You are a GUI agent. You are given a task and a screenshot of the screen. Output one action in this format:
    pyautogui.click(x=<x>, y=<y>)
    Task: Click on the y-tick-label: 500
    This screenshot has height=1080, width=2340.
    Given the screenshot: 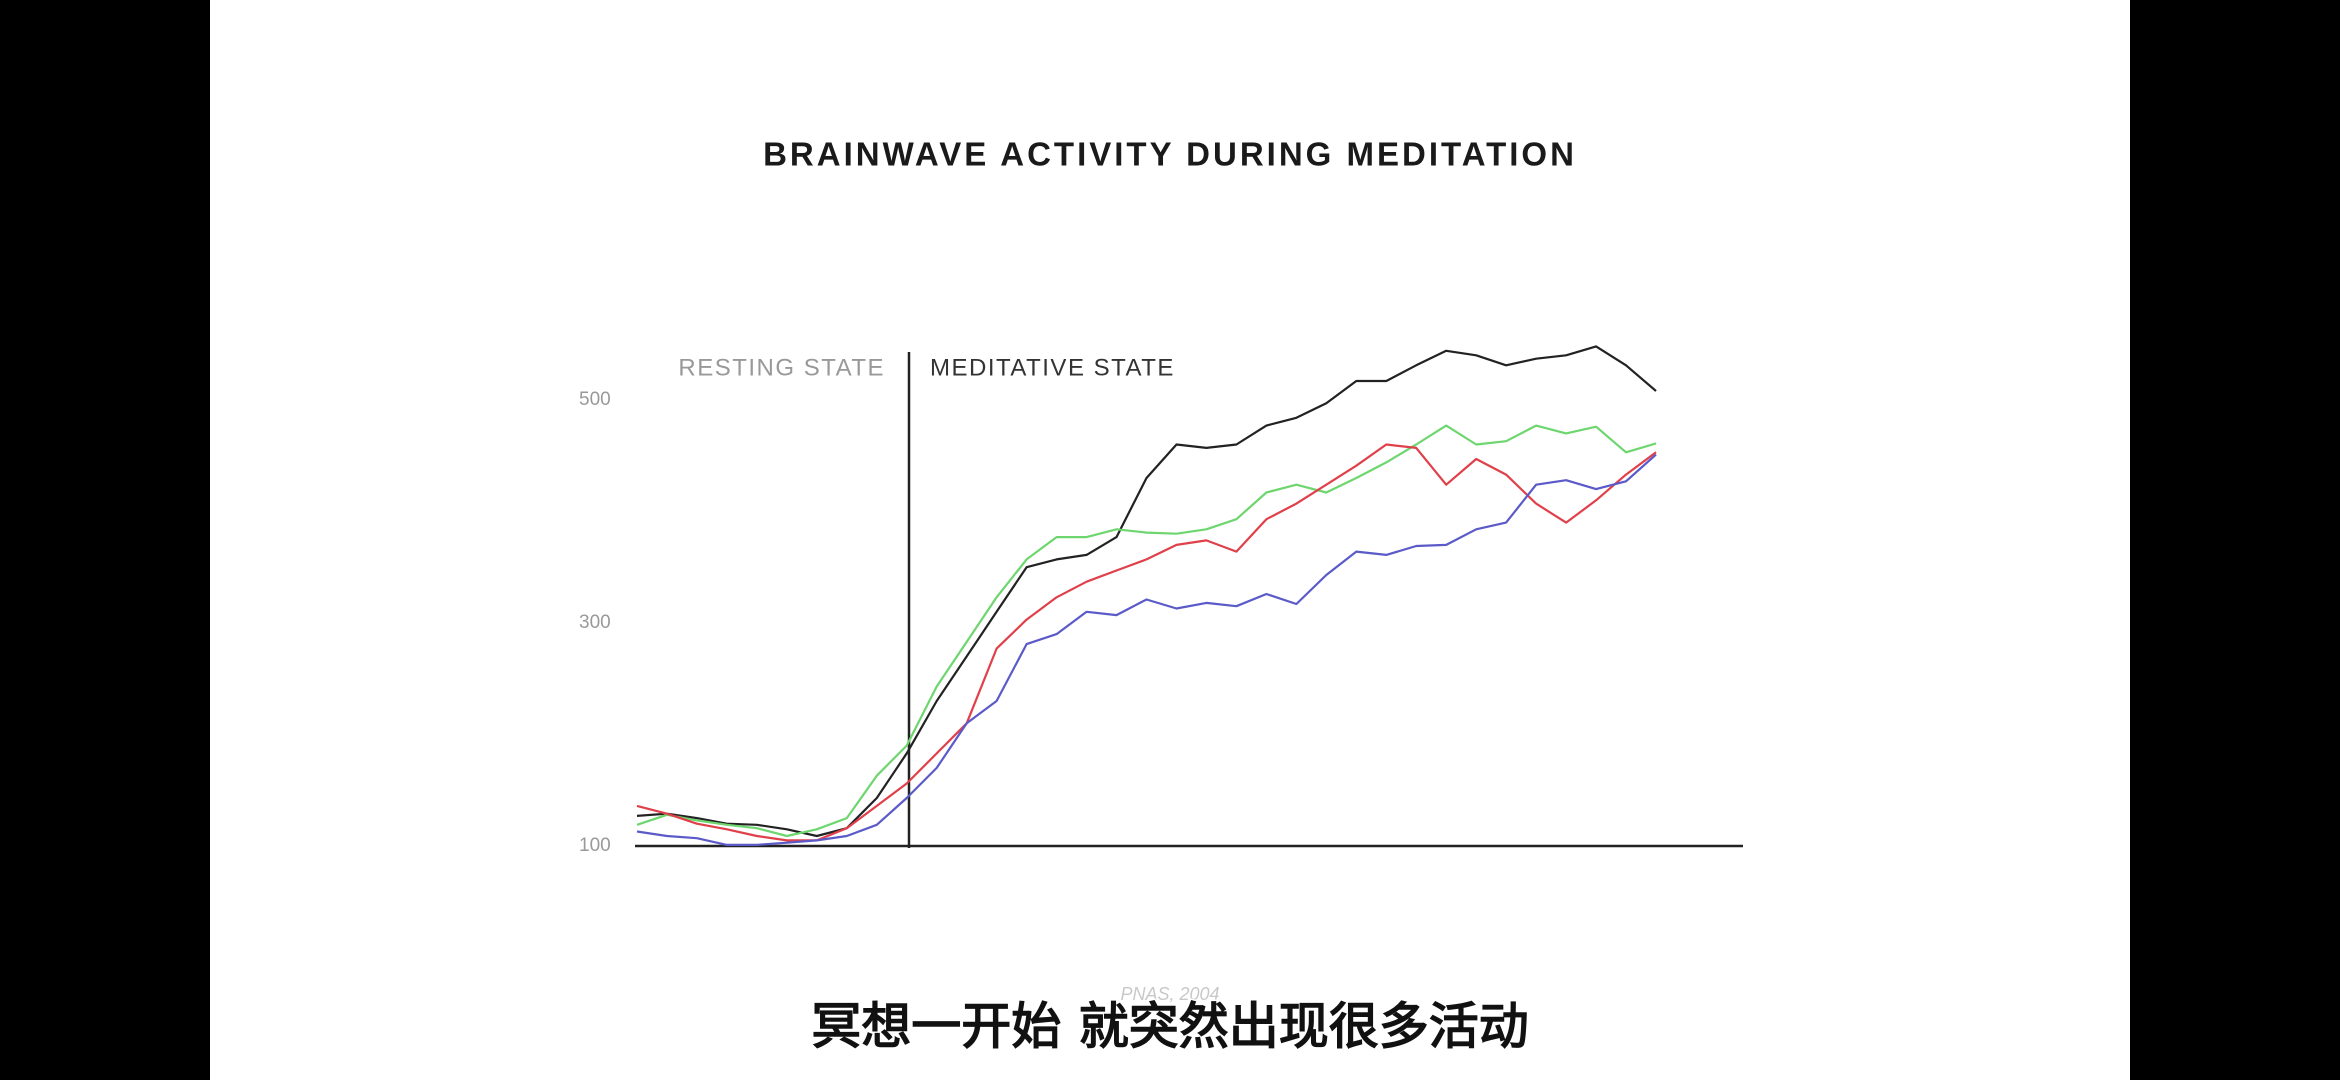 What is the action you would take?
    pyautogui.click(x=595, y=399)
    